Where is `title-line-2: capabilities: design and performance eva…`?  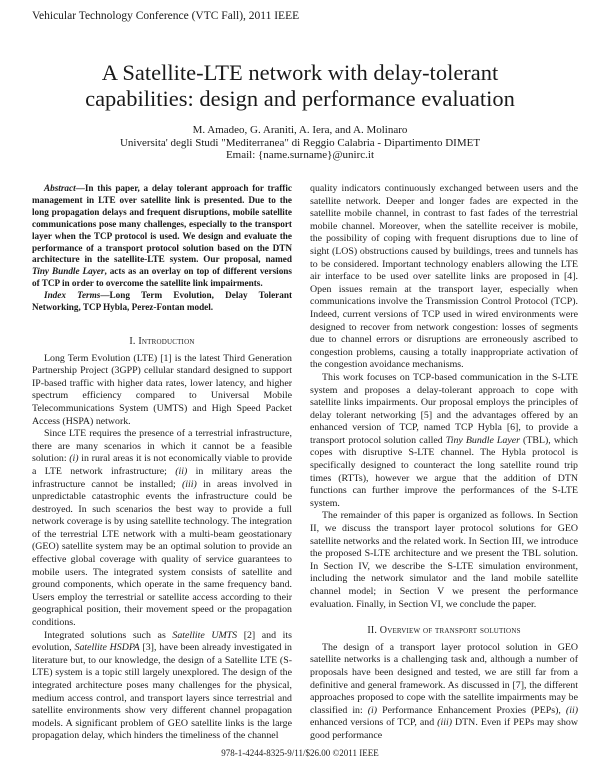
title-line-2: capabilities: design and performance eva… is located at coordinates (300, 98).